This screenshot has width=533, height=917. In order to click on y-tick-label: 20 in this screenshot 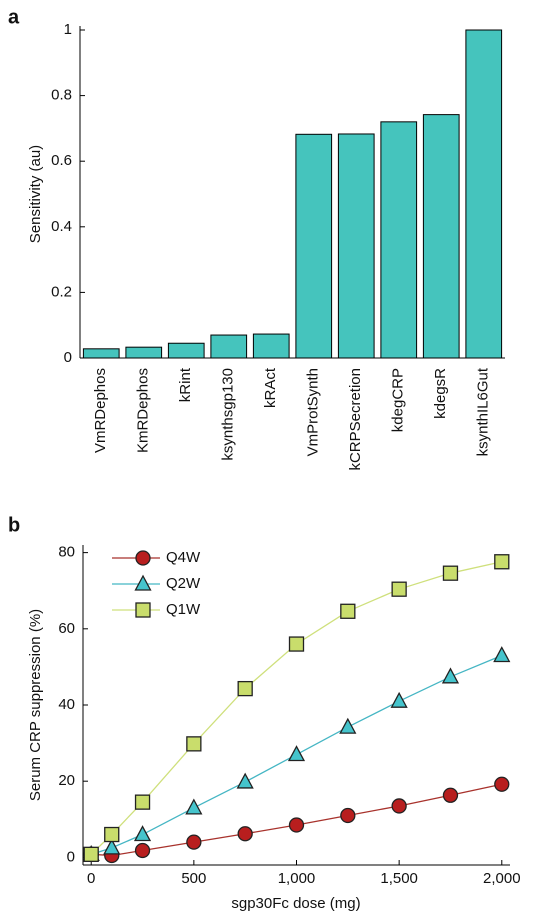, I will do `click(66, 780)`.